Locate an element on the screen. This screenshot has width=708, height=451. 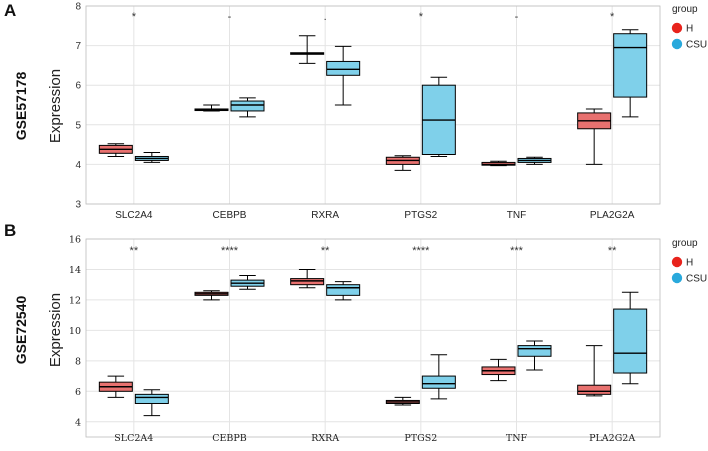
significance-label: . is located at coordinates (325, 17).